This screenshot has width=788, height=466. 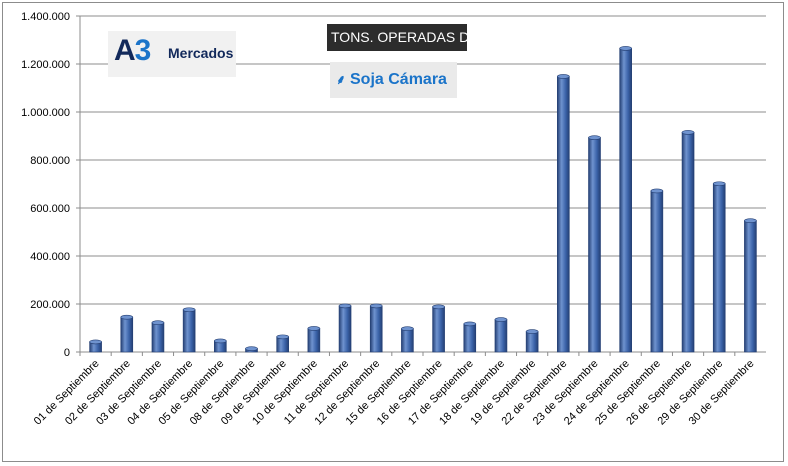 What do you see at coordinates (201, 53) in the screenshot?
I see `logo-text: Mercados` at bounding box center [201, 53].